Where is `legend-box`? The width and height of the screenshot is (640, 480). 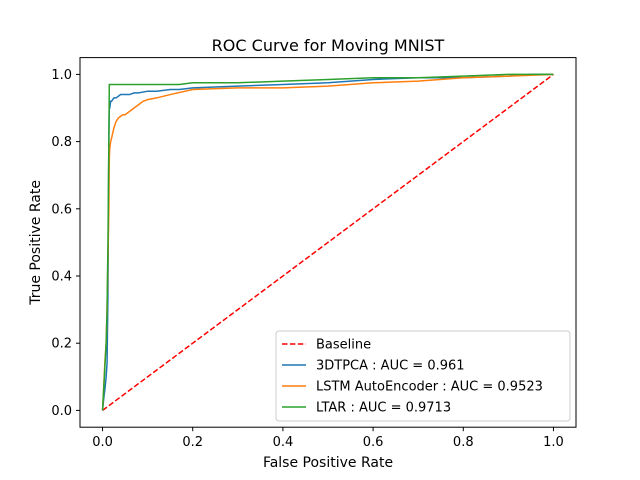 legend-box is located at coordinates (423, 376).